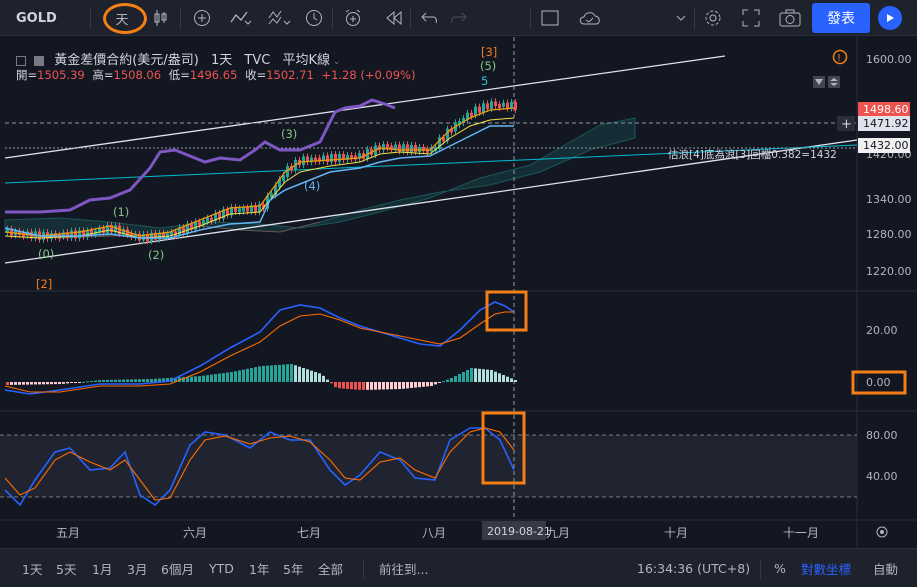  I want to click on publish-button: 發表, so click(841, 18).